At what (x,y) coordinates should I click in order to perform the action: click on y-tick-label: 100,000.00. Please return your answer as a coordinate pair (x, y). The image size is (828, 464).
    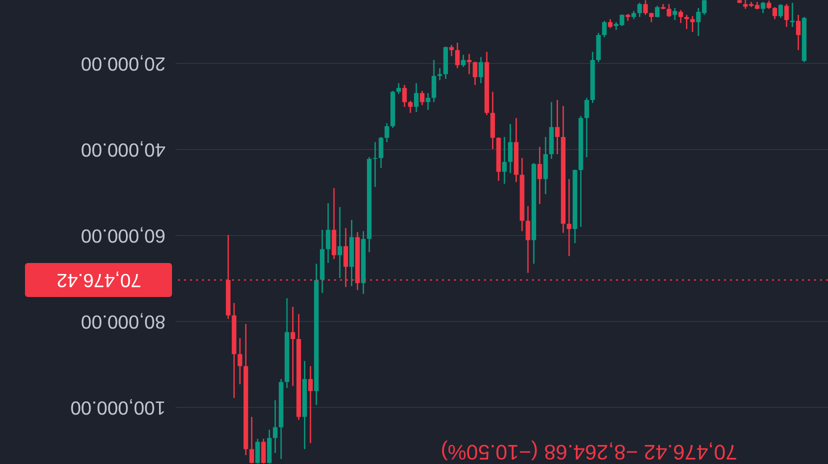
    Looking at the image, I should click on (118, 407).